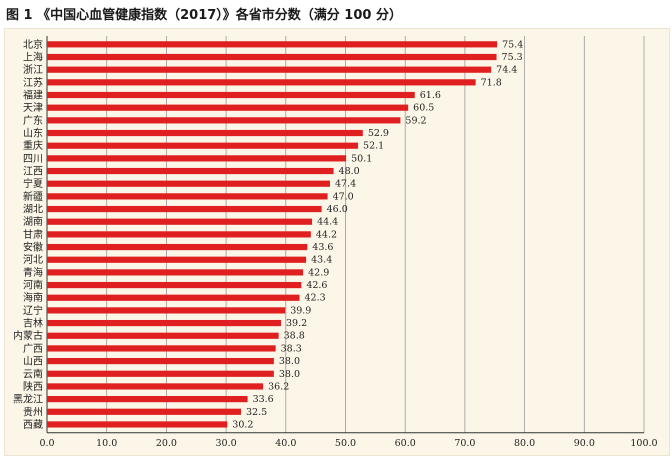  Describe the element at coordinates (345, 443) in the screenshot. I see `x-tick-label: 50.0` at that location.